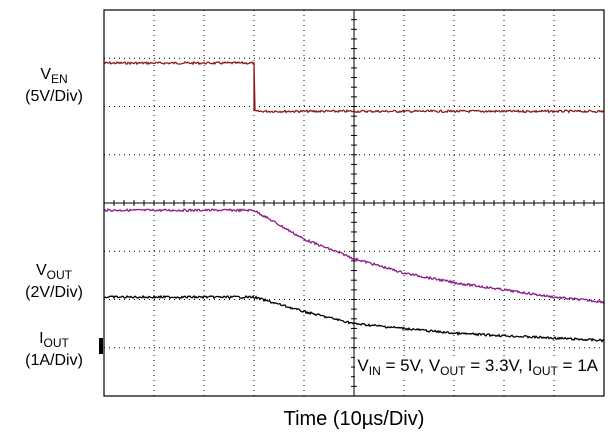 The image size is (608, 441). What do you see at coordinates (374, 371) in the screenshot?
I see `cond-vin-sub: IN` at bounding box center [374, 371].